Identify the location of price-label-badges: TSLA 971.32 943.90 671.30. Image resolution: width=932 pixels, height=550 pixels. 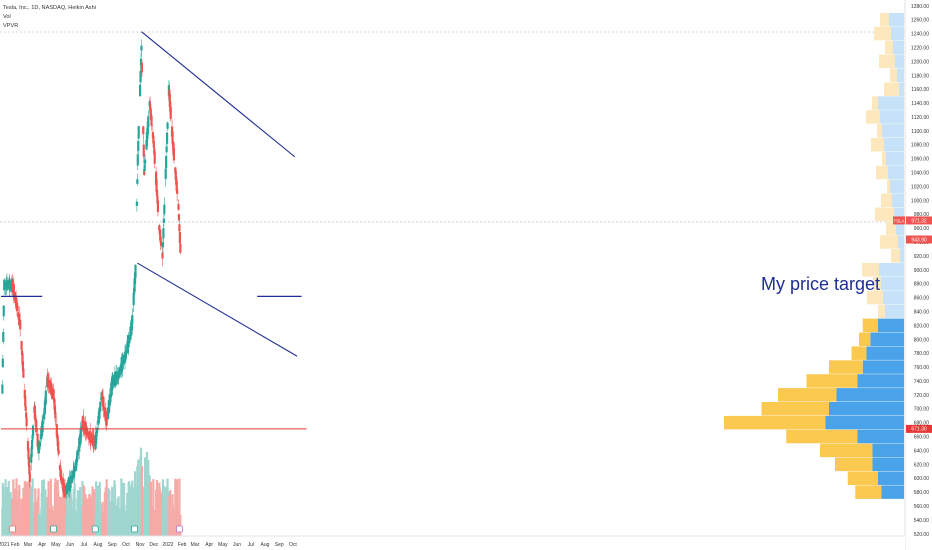
(912, 324).